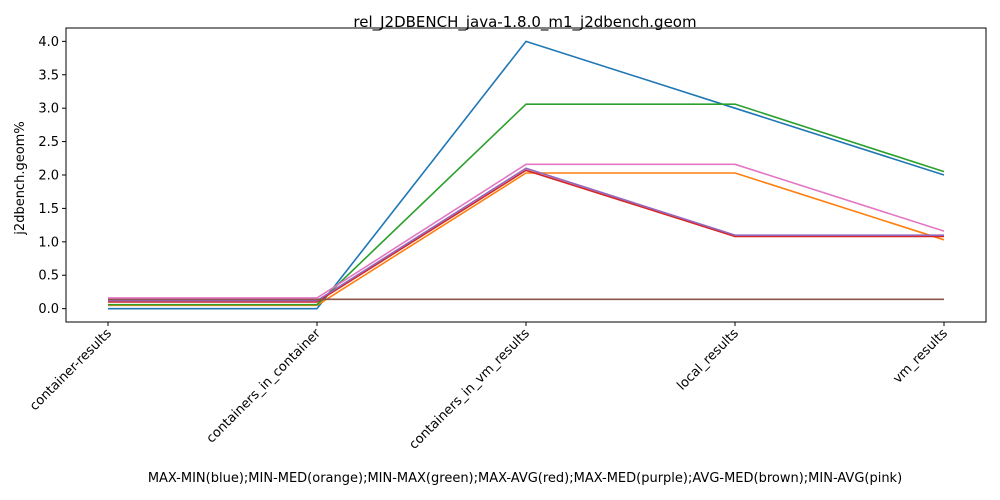 Image resolution: width=1000 pixels, height=500 pixels. I want to click on y-tick-label: 2.0, so click(48, 176).